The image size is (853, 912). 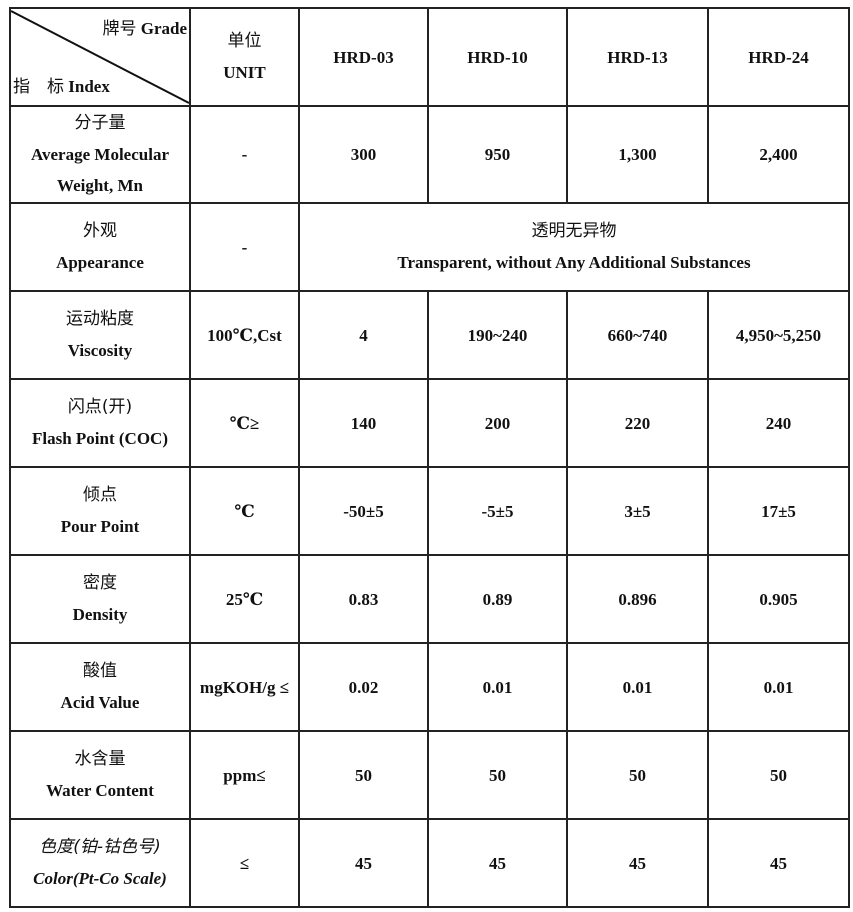 I want to click on value-cell: 1,300, so click(x=637, y=154).